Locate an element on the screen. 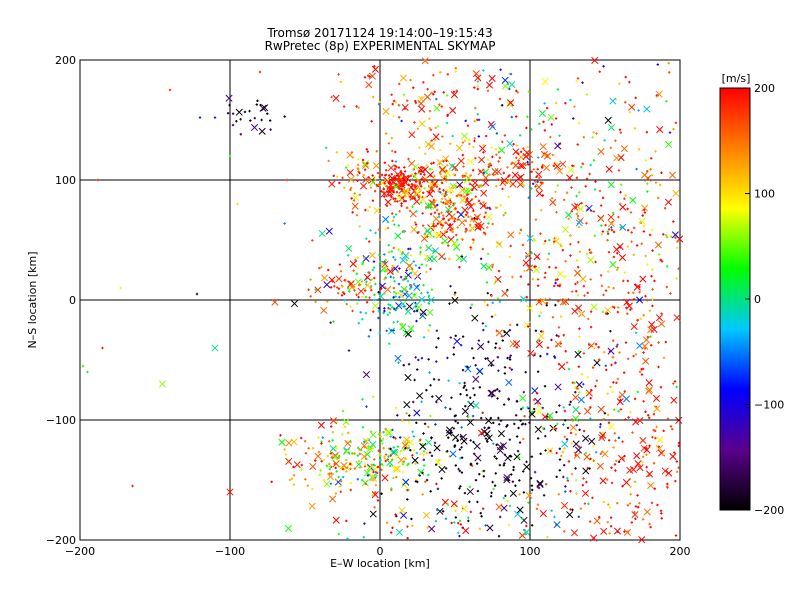 The image size is (800, 600). x-tick-label: 100 is located at coordinates (530, 551).